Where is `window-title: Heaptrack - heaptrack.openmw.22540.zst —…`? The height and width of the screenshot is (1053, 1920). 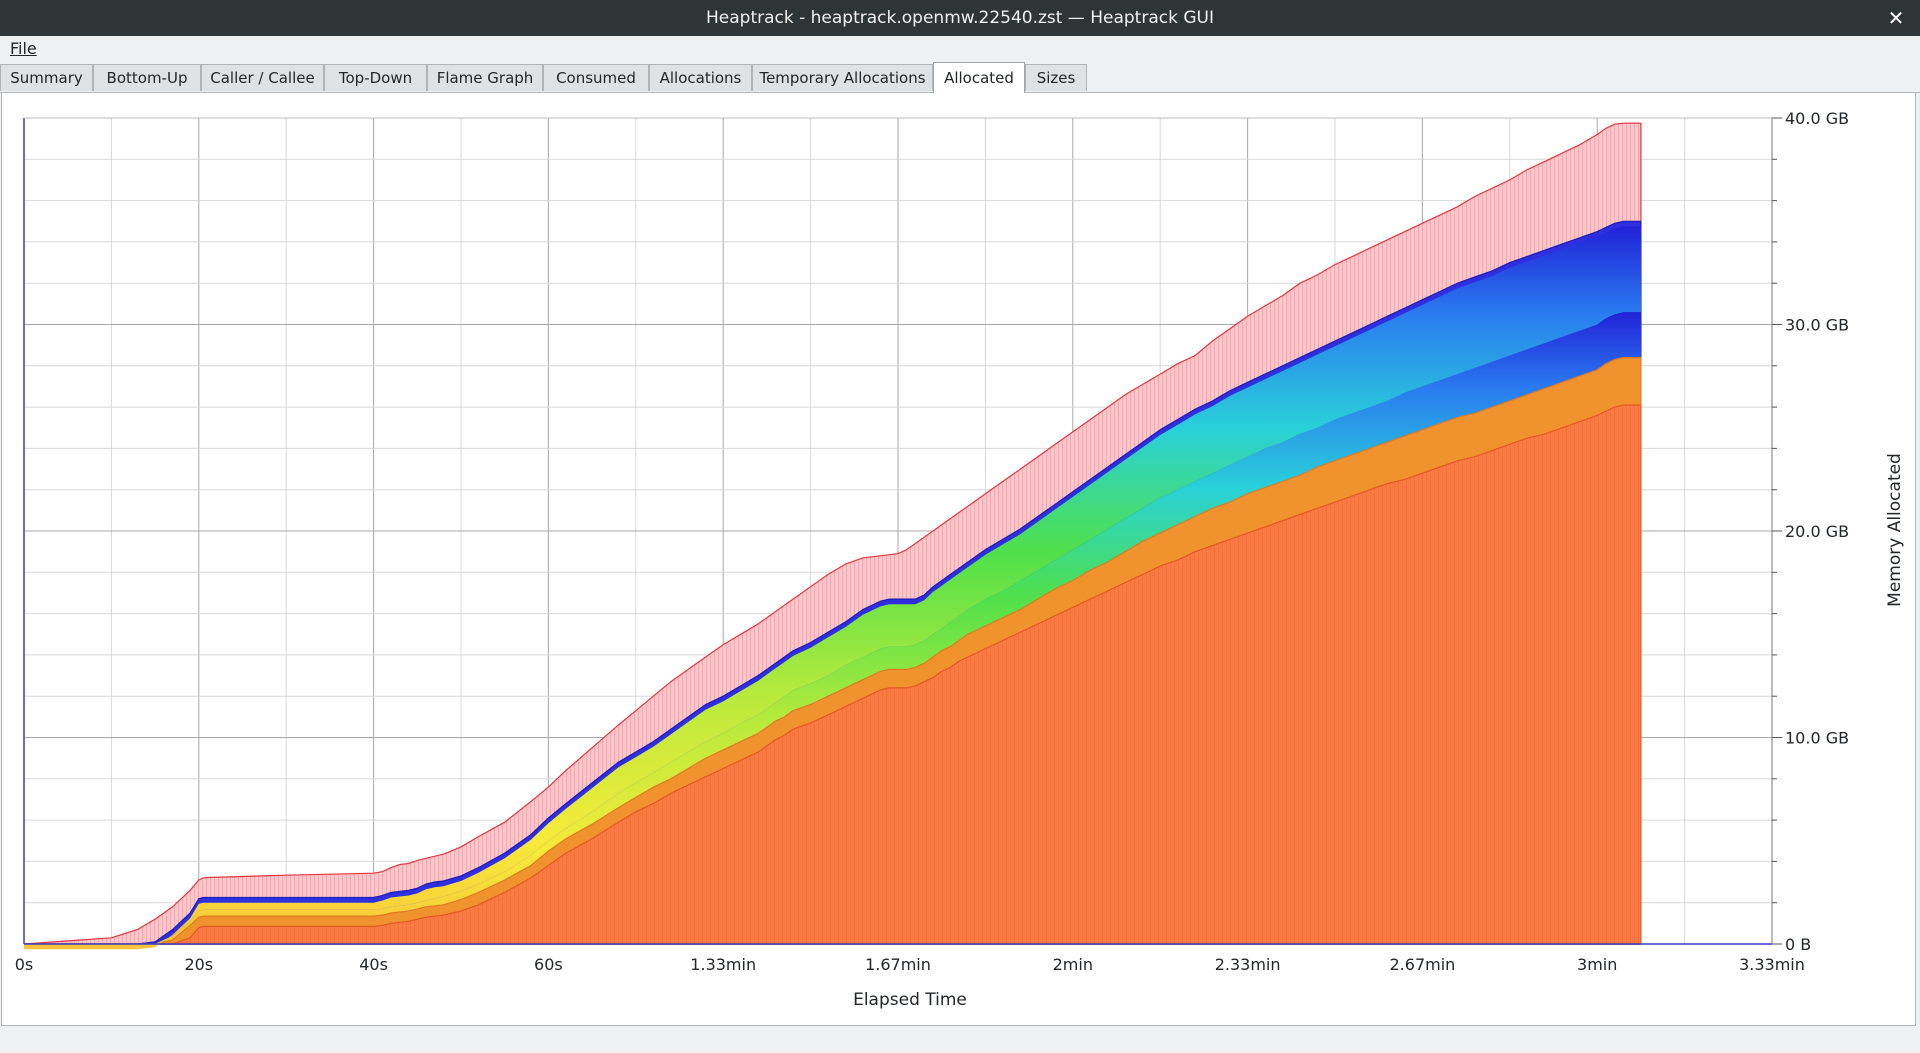
window-title: Heaptrack - heaptrack.openmw.22540.zst —… is located at coordinates (960, 18).